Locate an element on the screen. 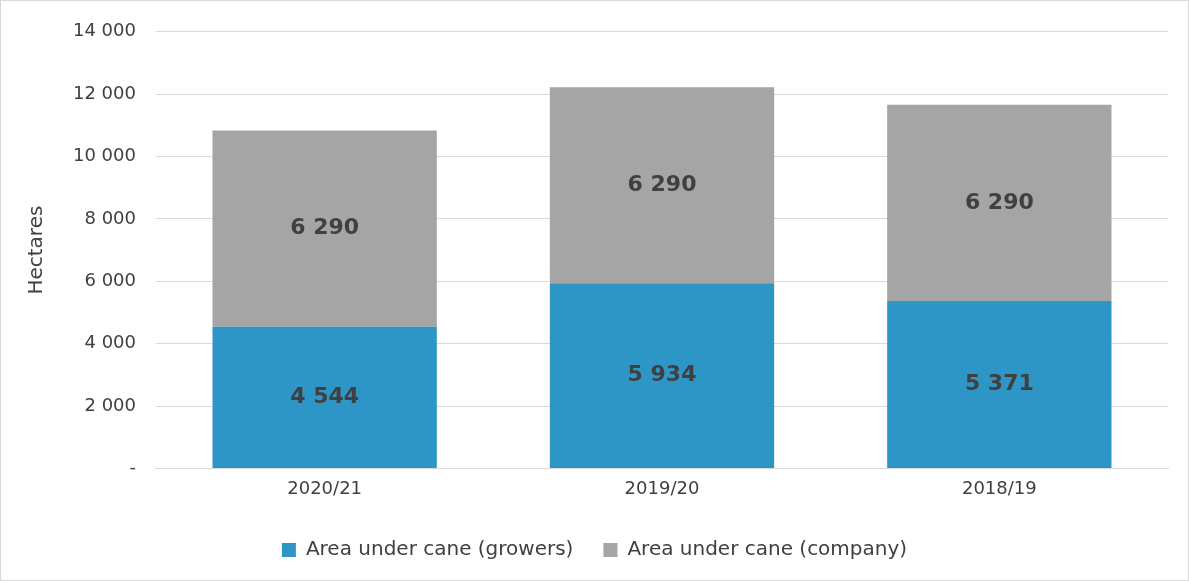 Image resolution: width=1189 pixels, height=581 pixels. y-tick-label: 14 000 is located at coordinates (104, 30).